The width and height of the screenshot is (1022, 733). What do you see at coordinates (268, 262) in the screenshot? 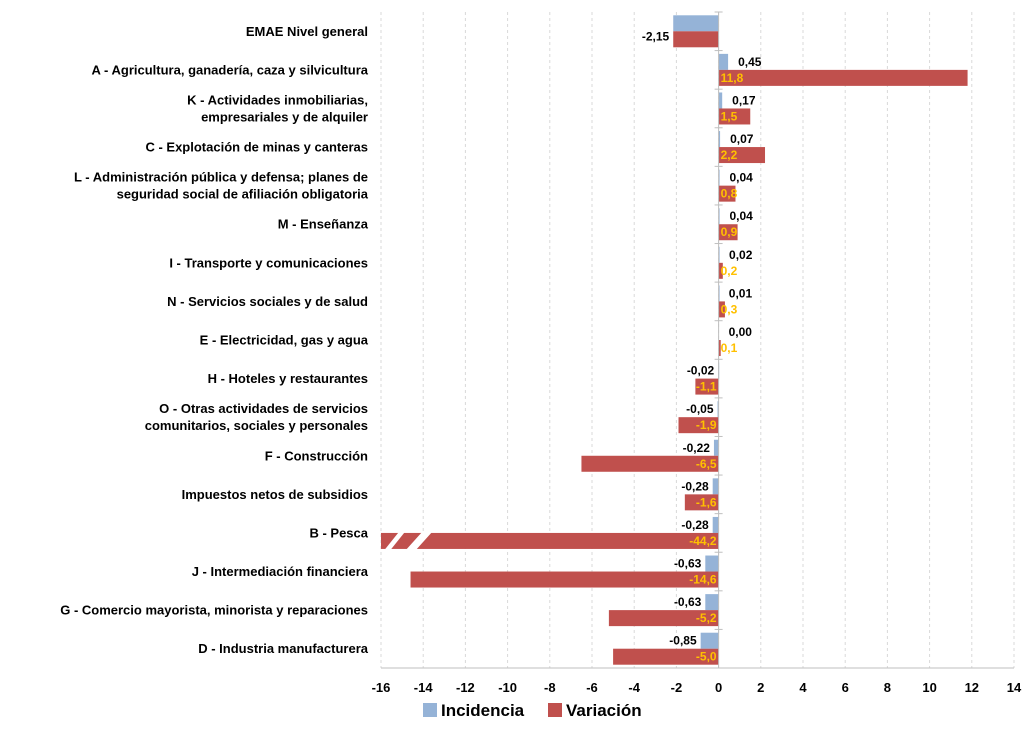
I see `category-label: I - Transporte y comunicaciones` at bounding box center [268, 262].